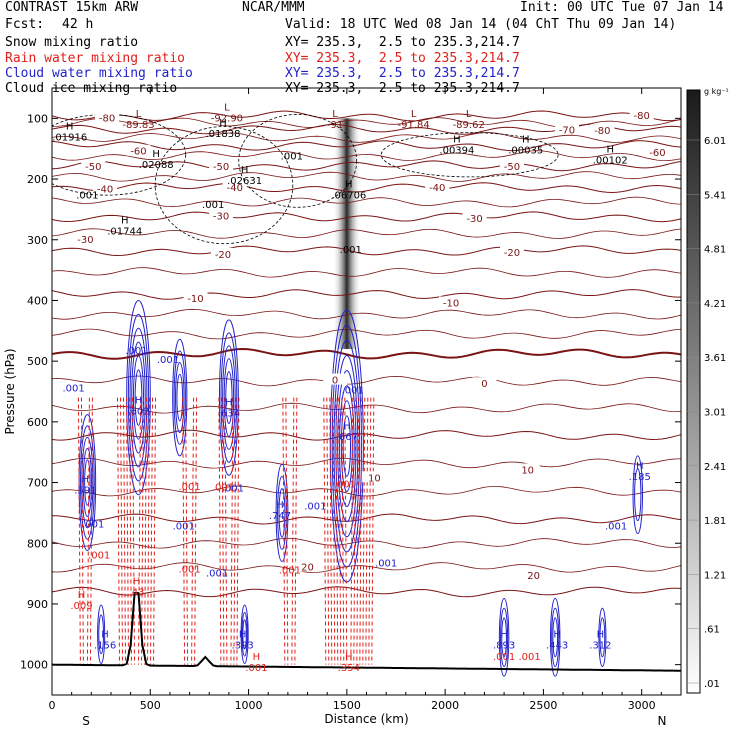  Describe the element at coordinates (37, 300) in the screenshot. I see `y-tick-label: 400` at that location.